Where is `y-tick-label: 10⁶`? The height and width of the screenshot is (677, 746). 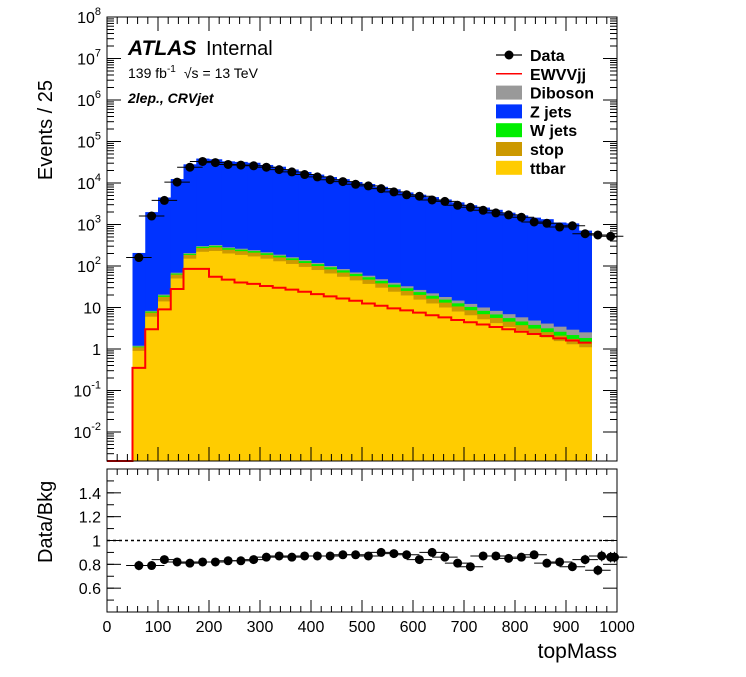 y-tick-label: 10⁶ is located at coordinates (89, 99).